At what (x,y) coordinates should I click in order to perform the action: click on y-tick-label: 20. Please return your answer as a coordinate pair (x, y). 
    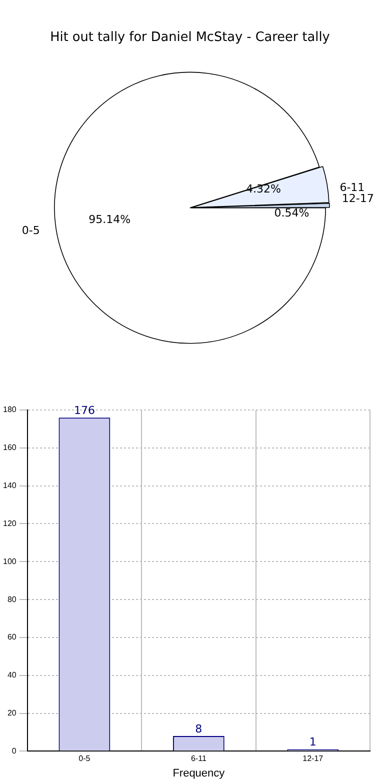
    Looking at the image, I should click on (12, 713).